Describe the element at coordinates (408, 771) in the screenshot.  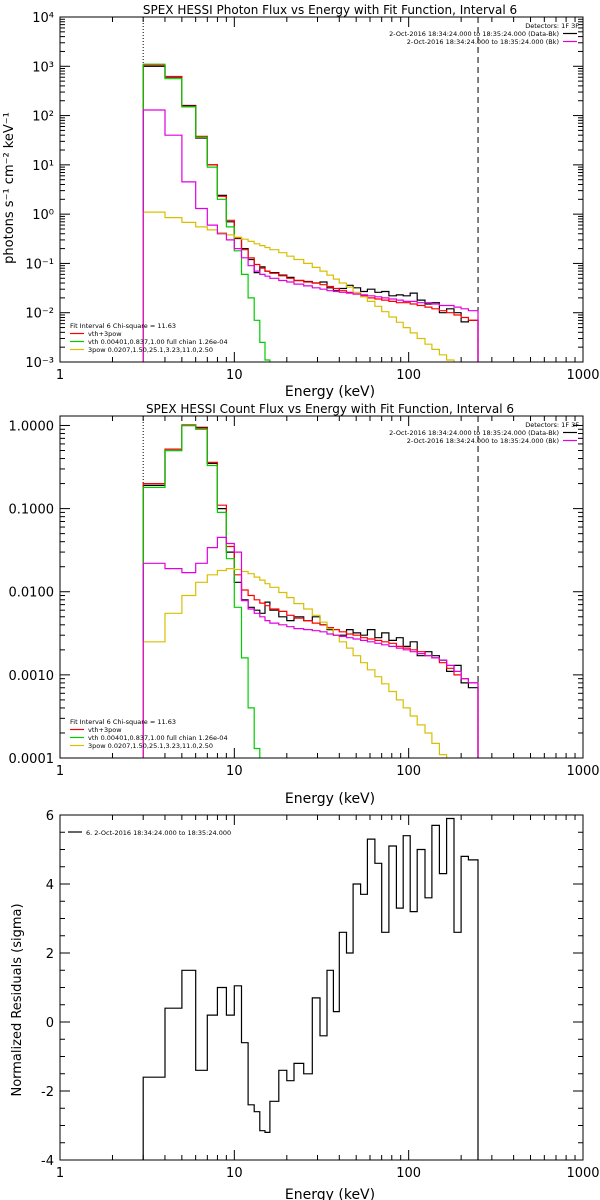
I see `count-flux-x-tick-label: 100` at that location.